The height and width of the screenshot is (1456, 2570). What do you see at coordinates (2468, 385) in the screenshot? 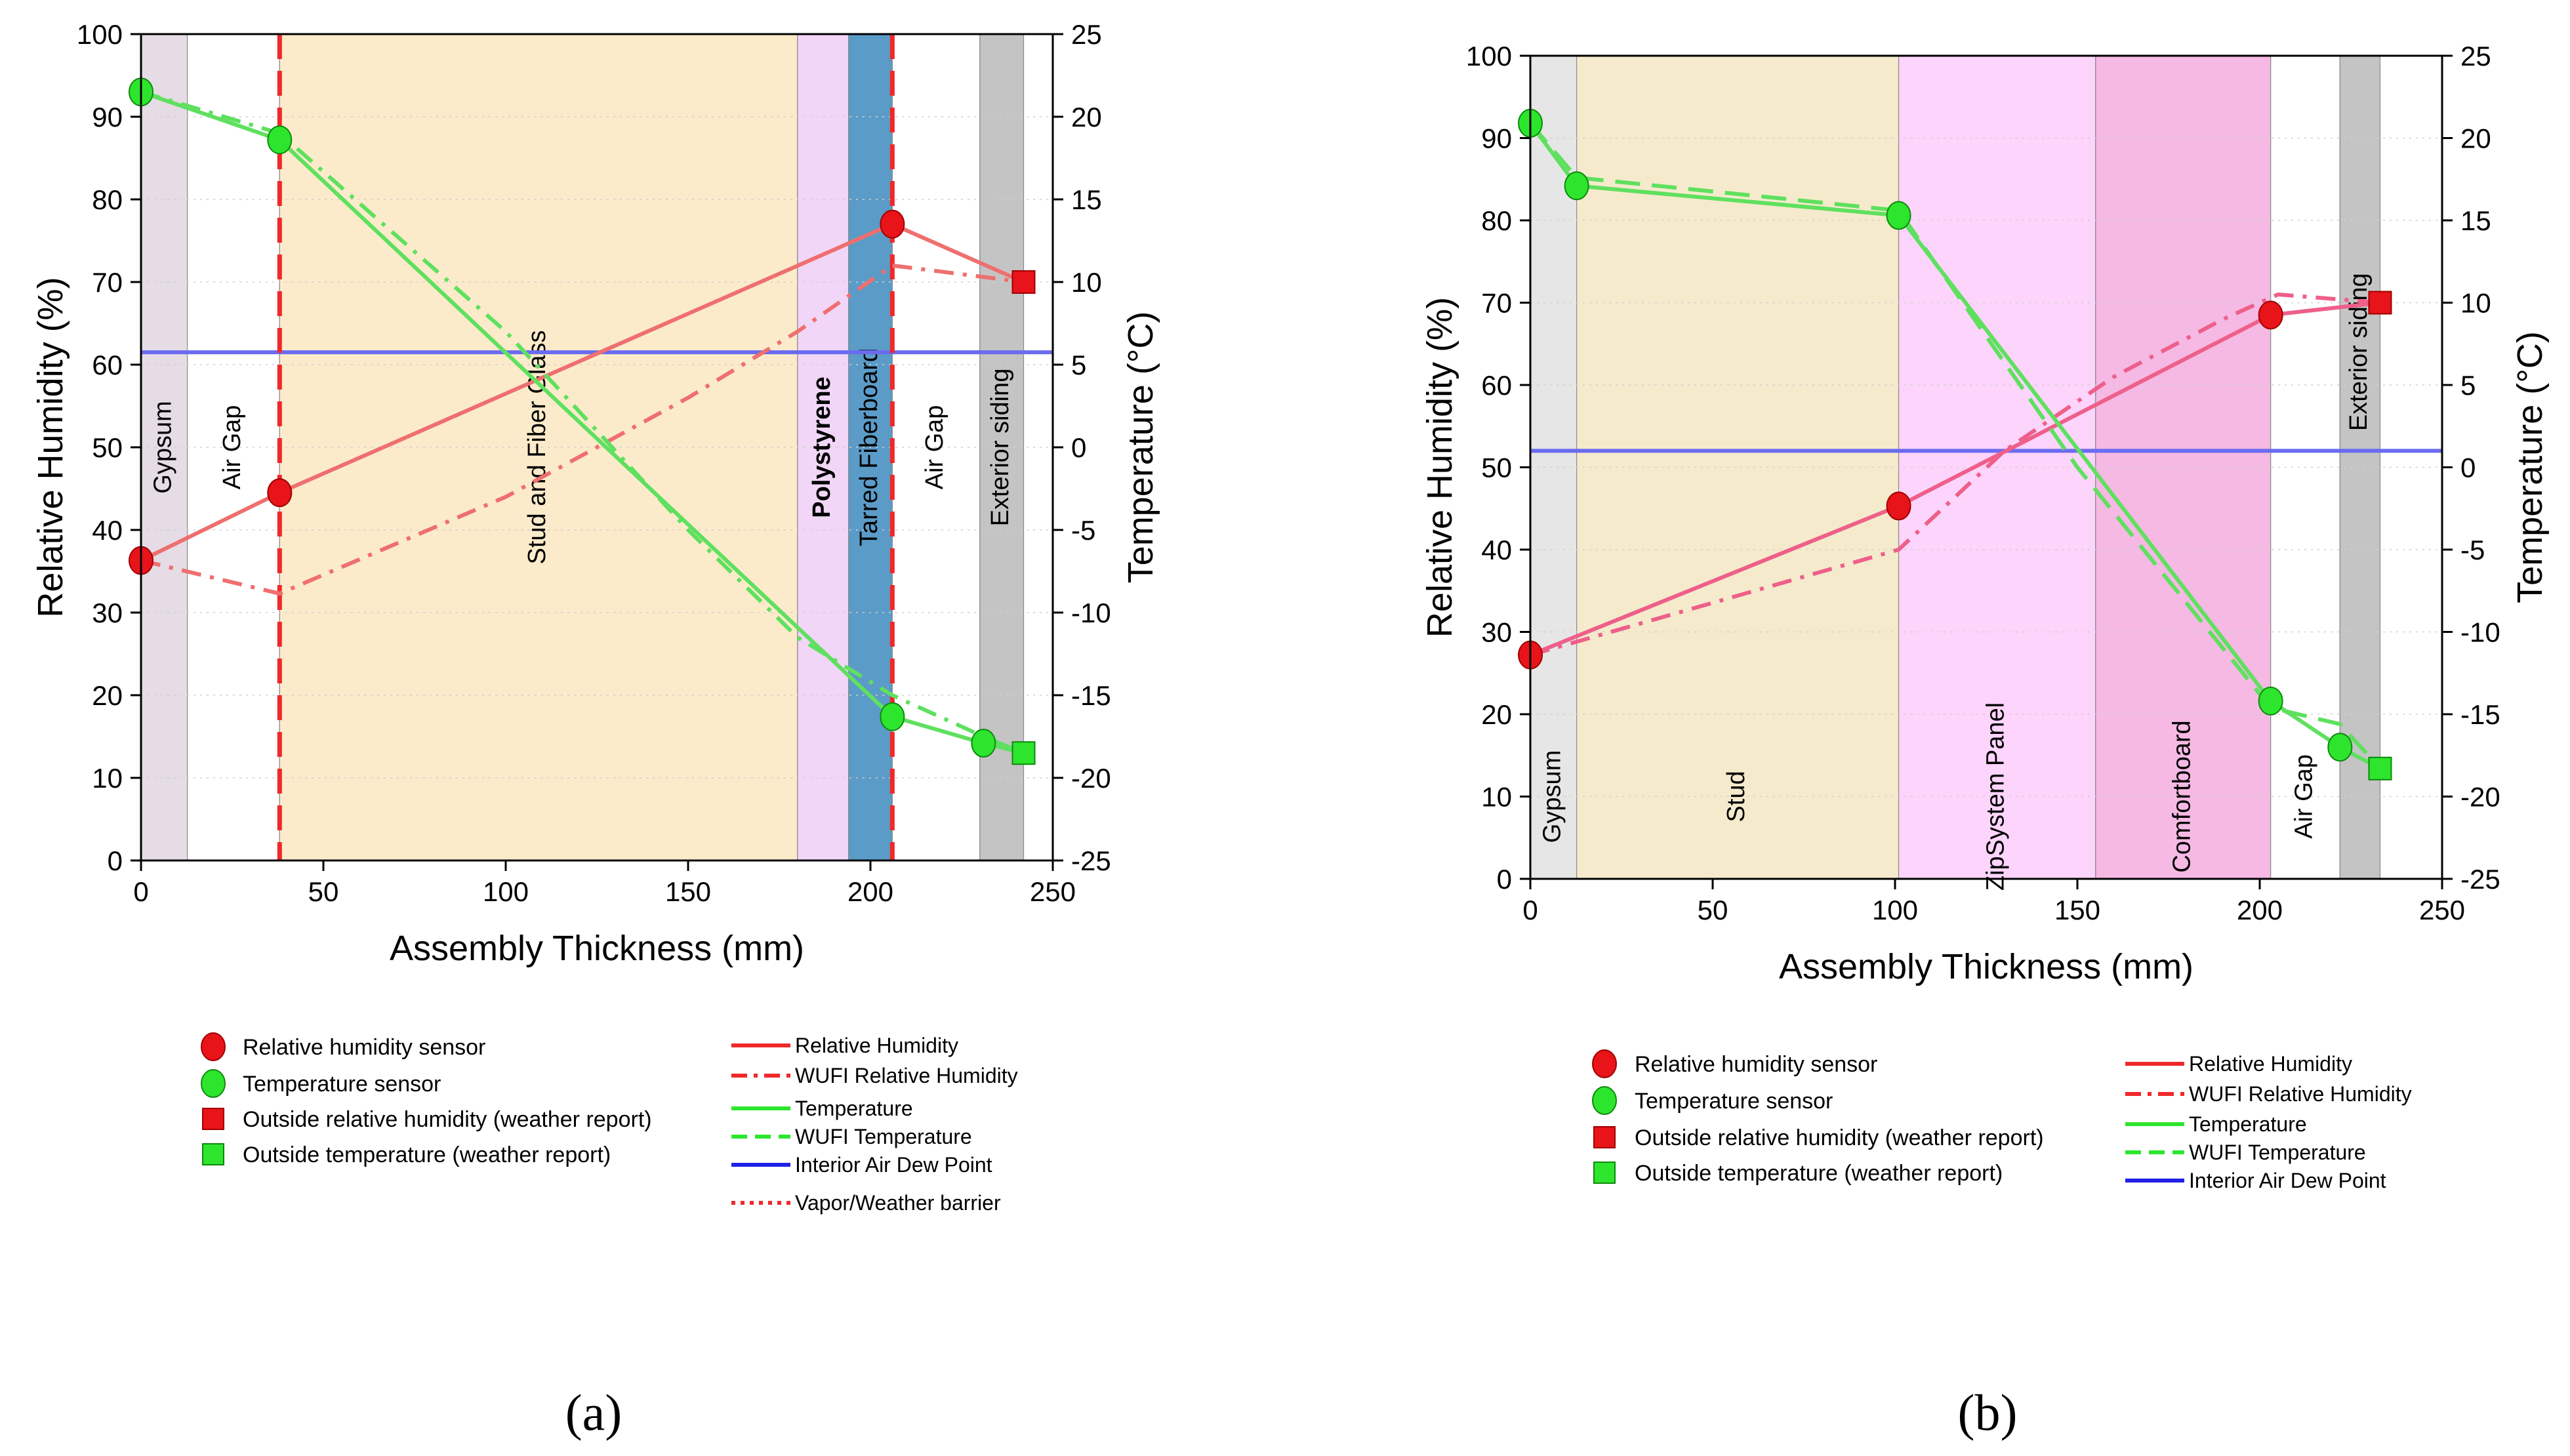
I see `y2-tick-label: 5` at bounding box center [2468, 385].